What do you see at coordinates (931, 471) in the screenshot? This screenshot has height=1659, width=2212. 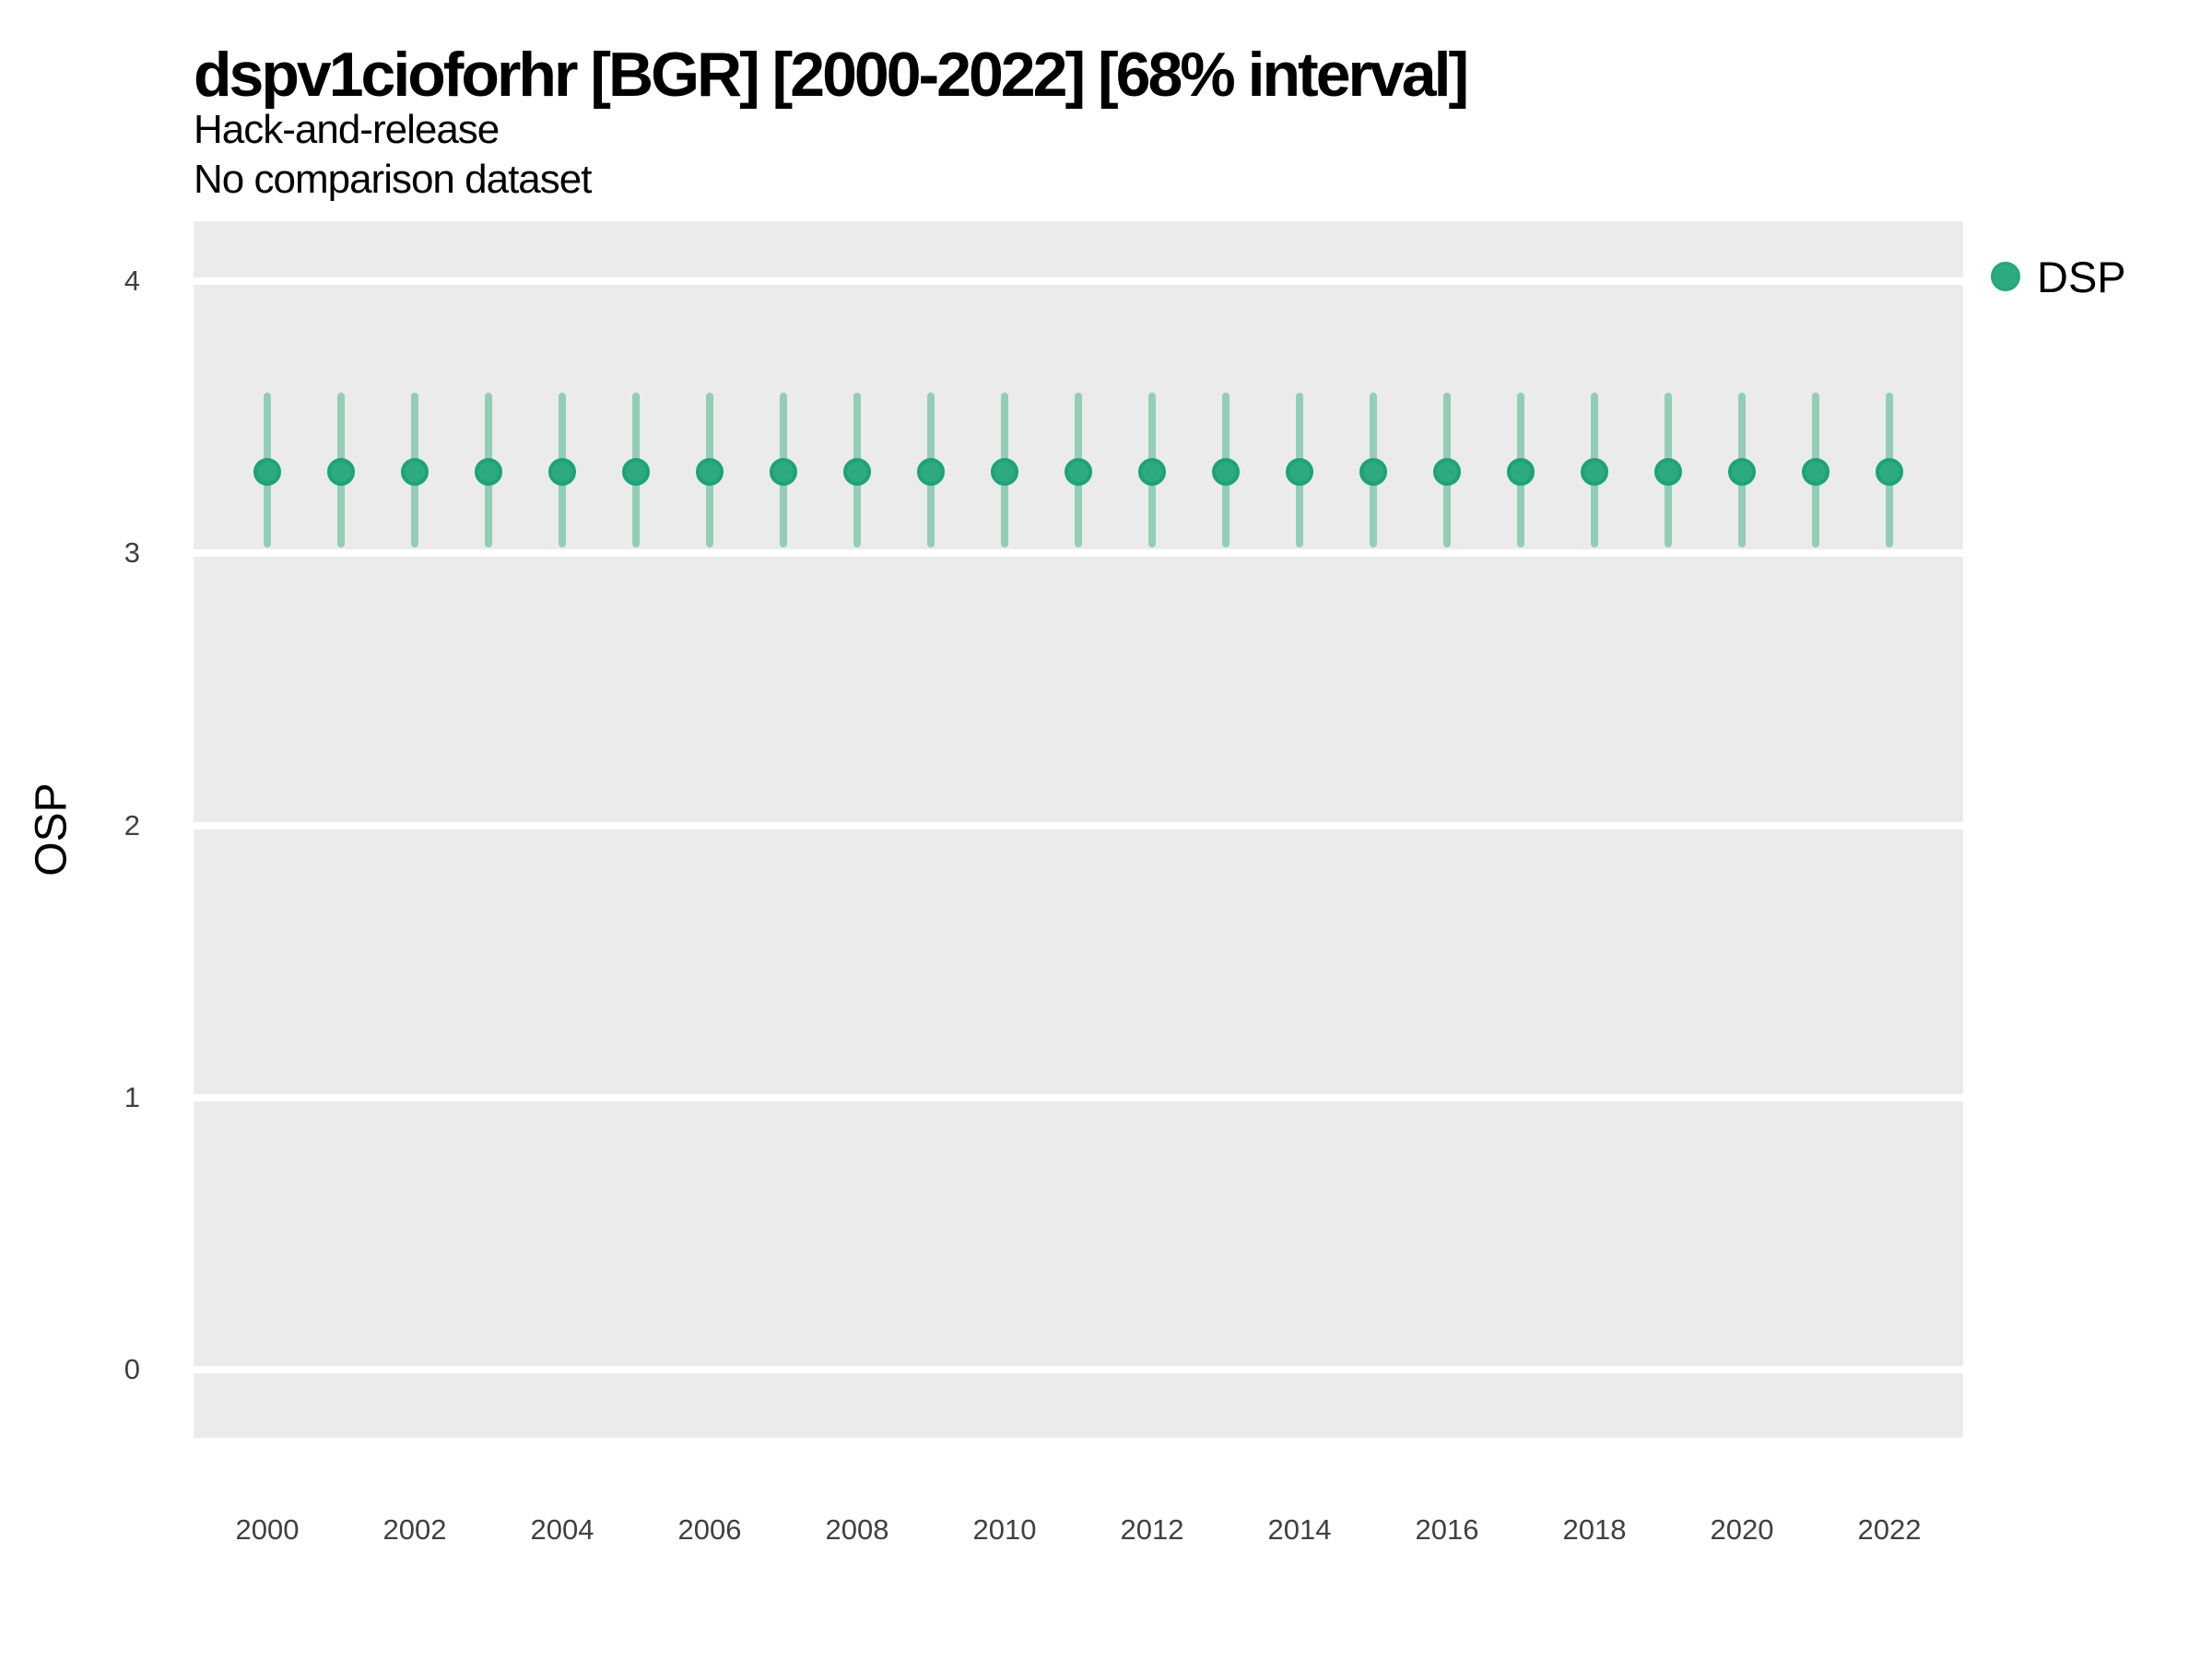 I see `data-point-2009` at bounding box center [931, 471].